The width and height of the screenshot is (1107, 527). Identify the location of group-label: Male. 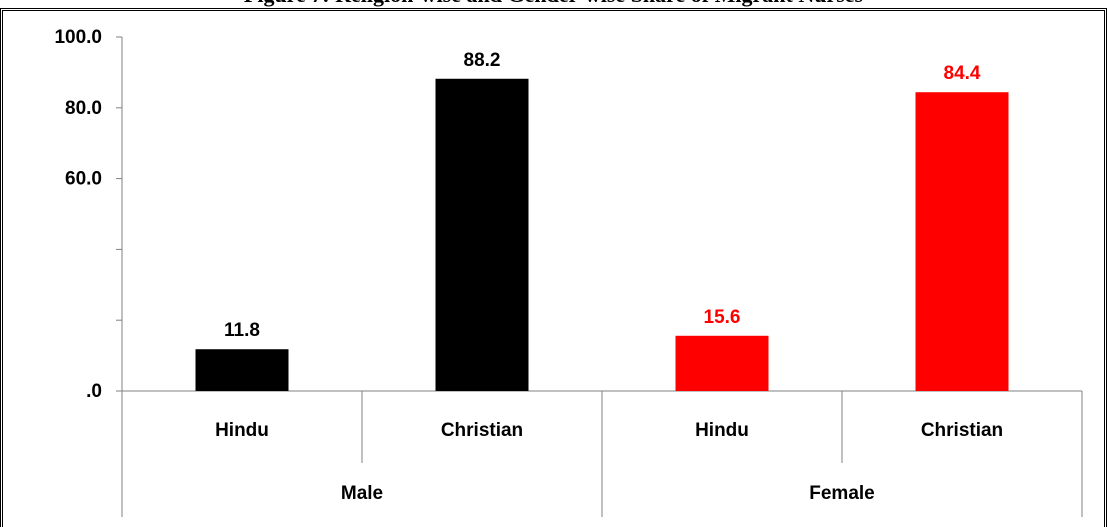
(362, 493).